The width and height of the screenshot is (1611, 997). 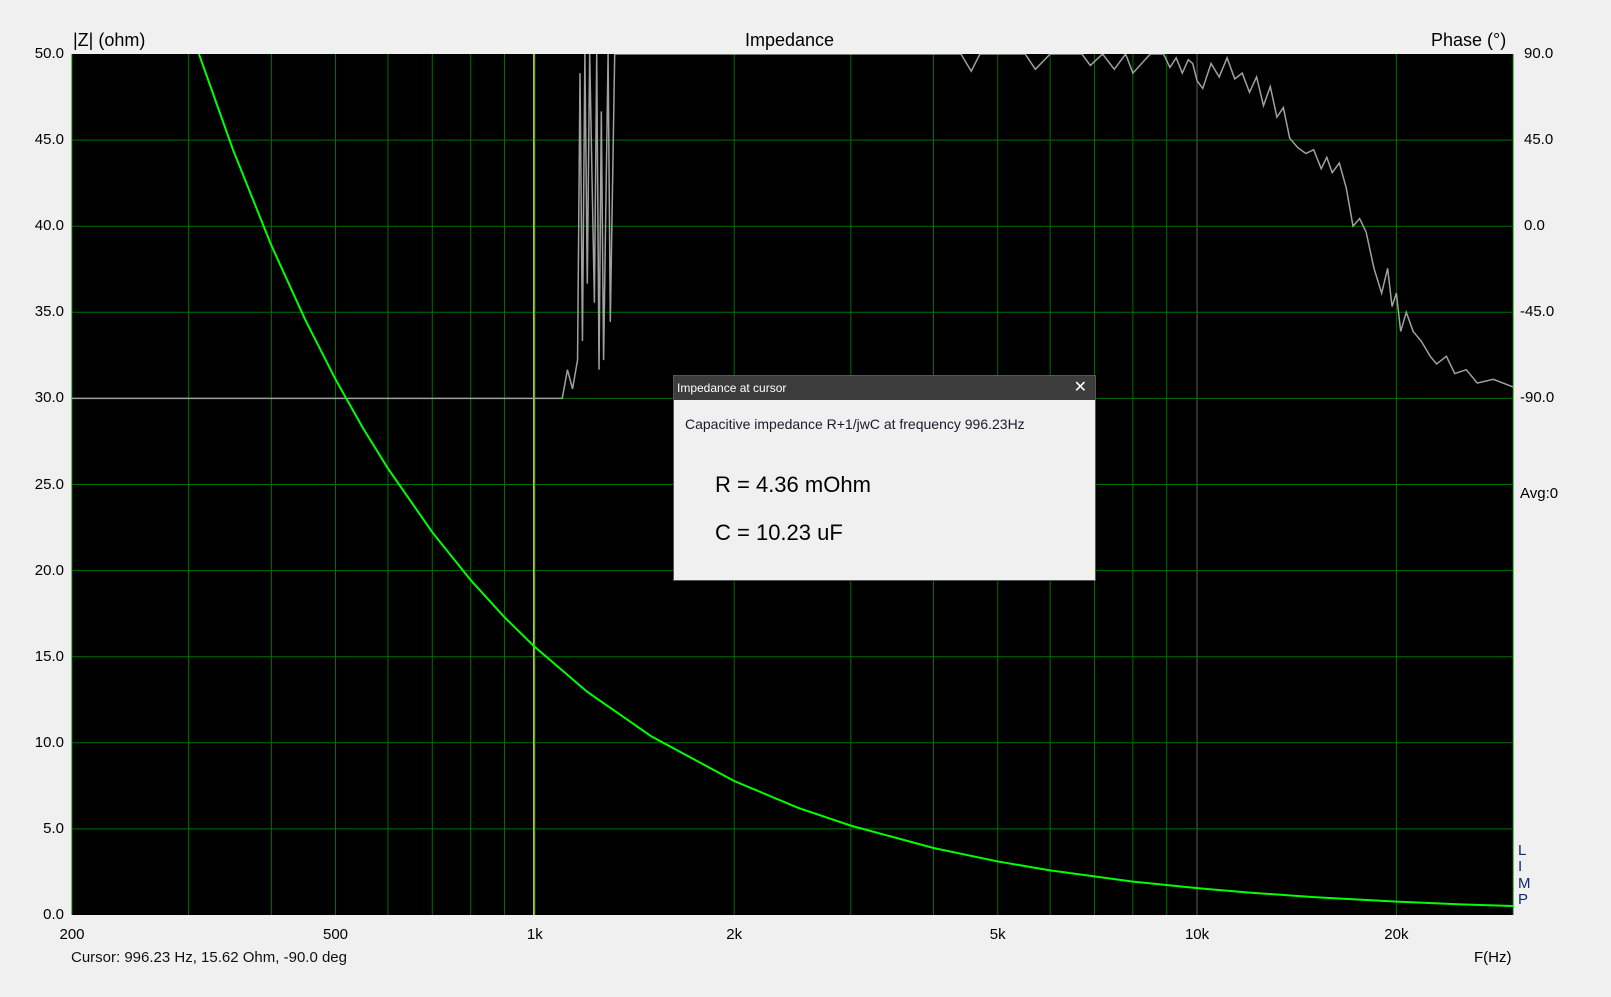 I want to click on y-tick-label: 30.0, so click(x=49, y=398).